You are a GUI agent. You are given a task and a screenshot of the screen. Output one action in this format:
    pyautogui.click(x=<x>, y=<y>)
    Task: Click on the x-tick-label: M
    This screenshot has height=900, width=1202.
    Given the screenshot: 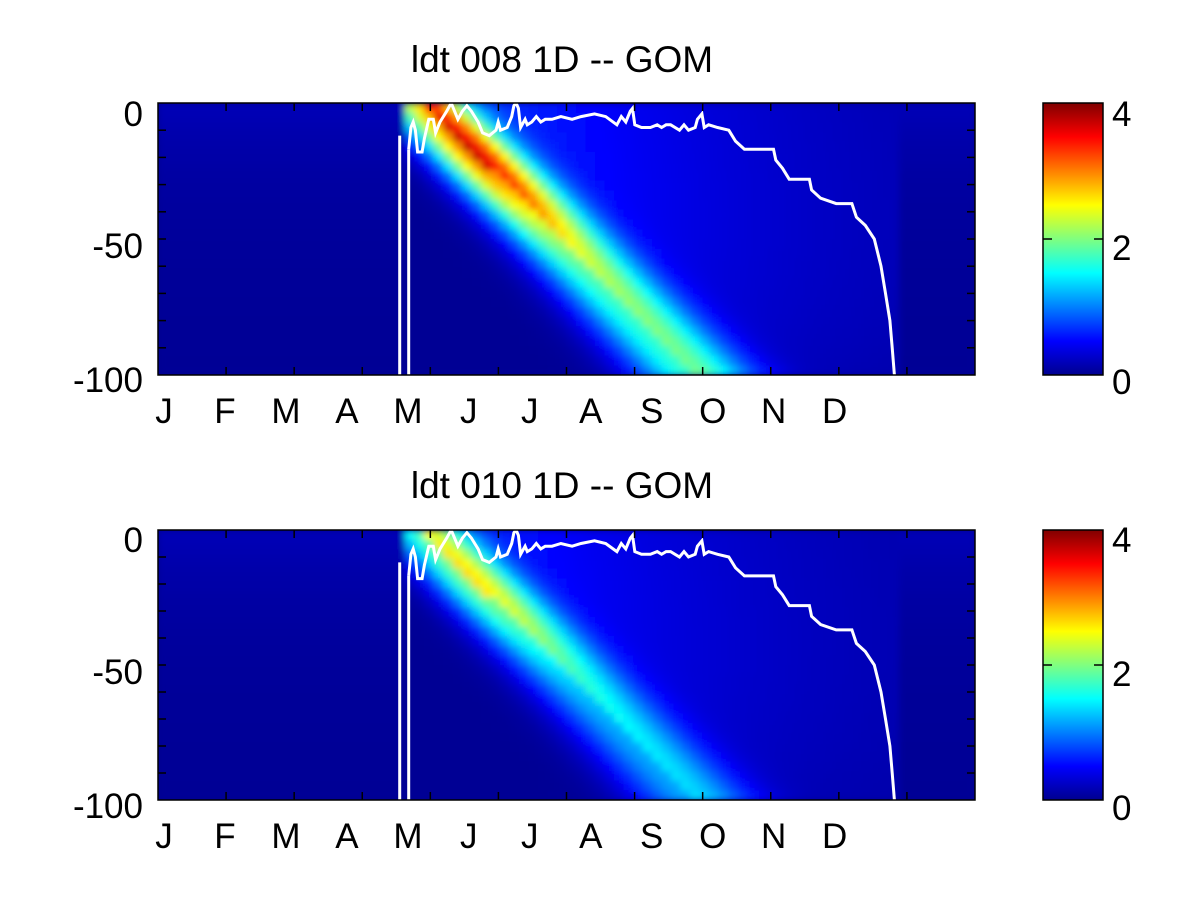 What is the action you would take?
    pyautogui.click(x=285, y=411)
    